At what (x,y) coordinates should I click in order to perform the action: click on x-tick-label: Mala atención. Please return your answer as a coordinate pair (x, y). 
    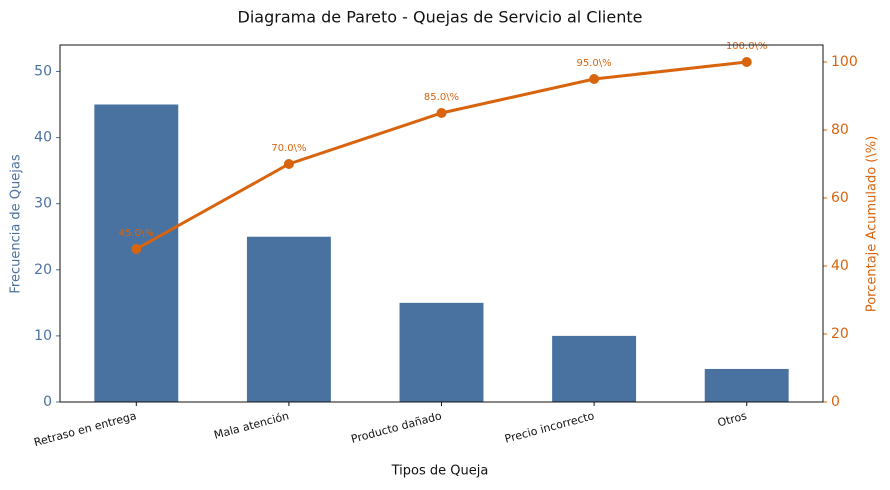
    Looking at the image, I should click on (252, 425).